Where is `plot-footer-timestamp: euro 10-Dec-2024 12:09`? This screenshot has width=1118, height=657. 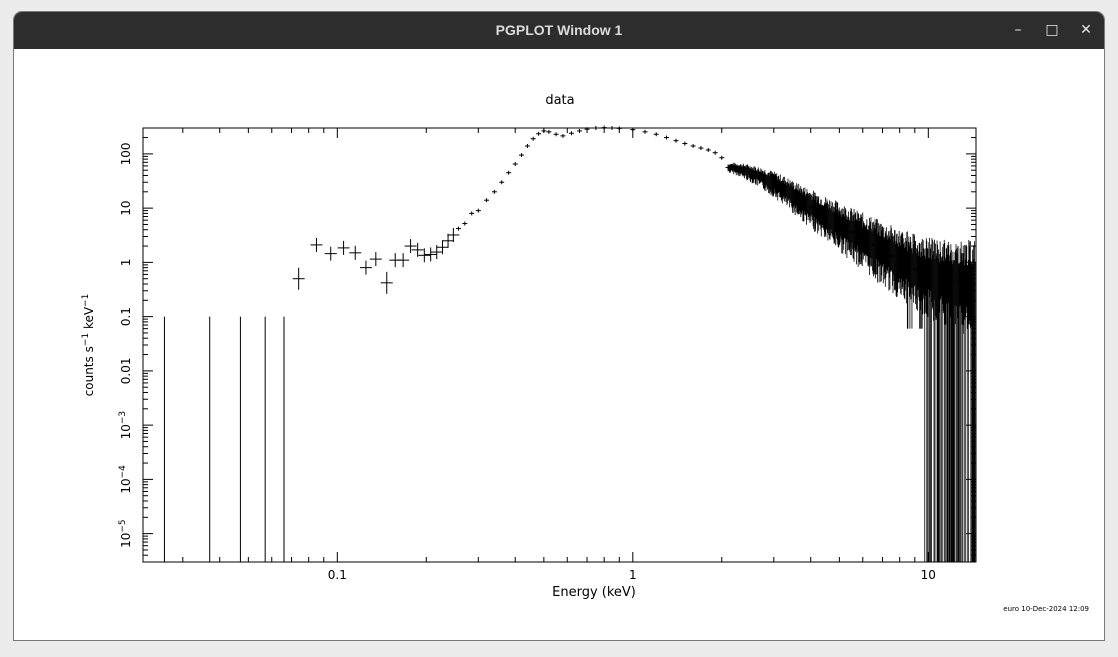 plot-footer-timestamp: euro 10-Dec-2024 12:09 is located at coordinates (1046, 609).